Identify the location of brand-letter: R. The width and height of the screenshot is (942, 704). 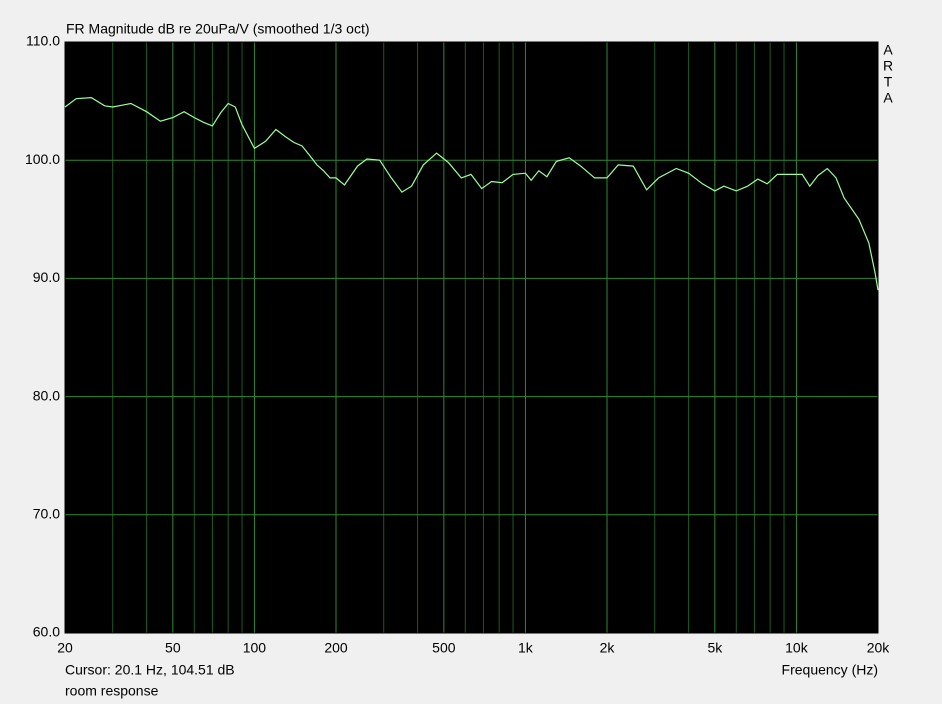
(888, 66).